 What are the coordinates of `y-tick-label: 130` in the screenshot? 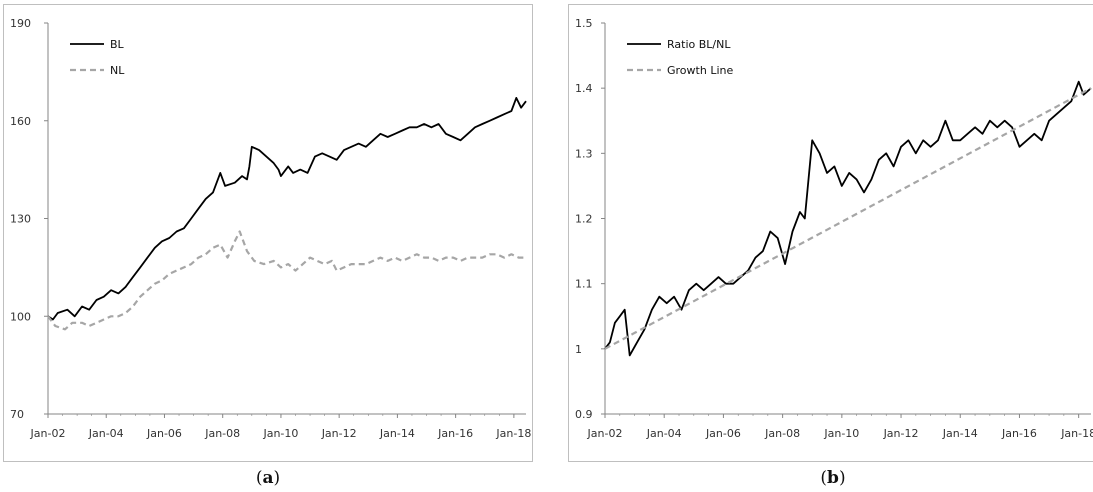 It's located at (20, 219).